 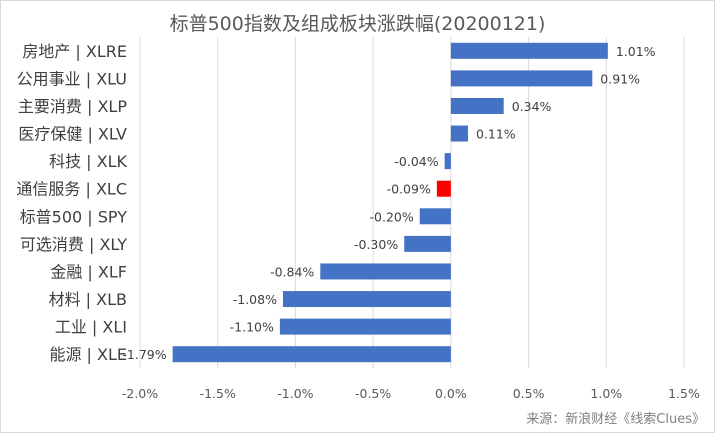 I want to click on data-label: -0.20%, so click(x=392, y=216).